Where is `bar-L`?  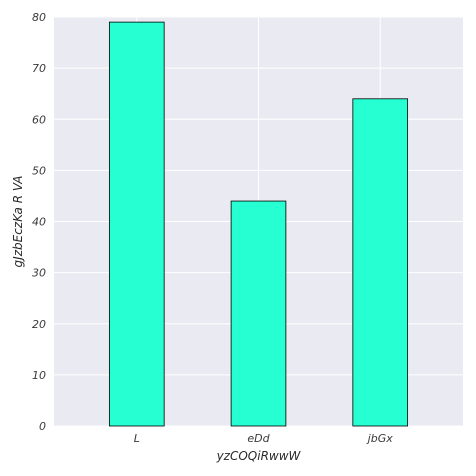 bar-L is located at coordinates (136, 224).